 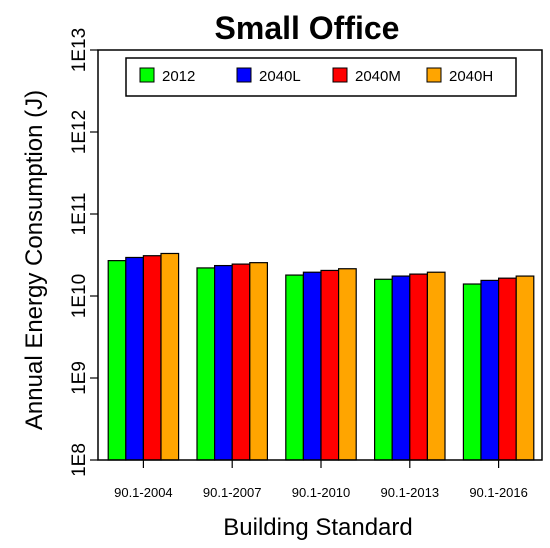 What do you see at coordinates (307, 28) in the screenshot?
I see `chart-title: Small Office` at bounding box center [307, 28].